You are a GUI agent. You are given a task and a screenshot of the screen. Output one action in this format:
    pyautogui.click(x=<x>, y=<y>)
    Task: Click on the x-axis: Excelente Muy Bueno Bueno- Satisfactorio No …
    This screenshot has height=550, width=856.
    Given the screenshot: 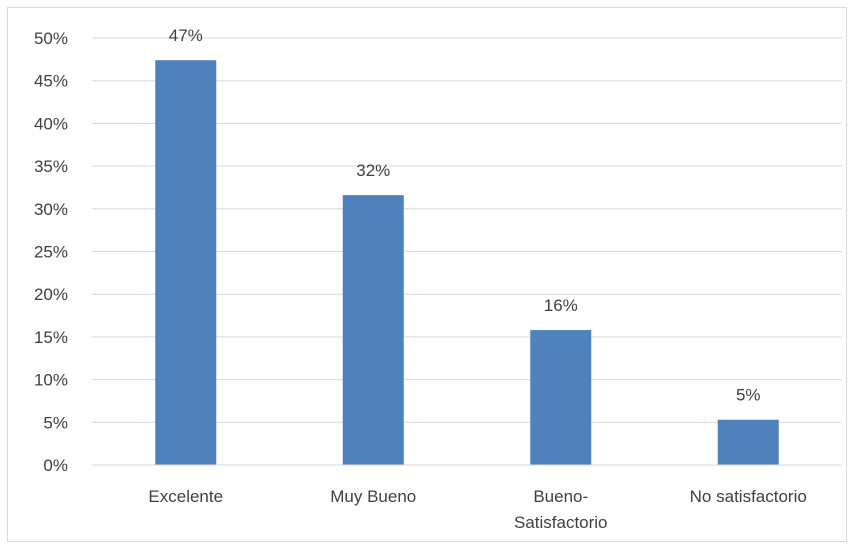 What is the action you would take?
    pyautogui.click(x=467, y=498)
    